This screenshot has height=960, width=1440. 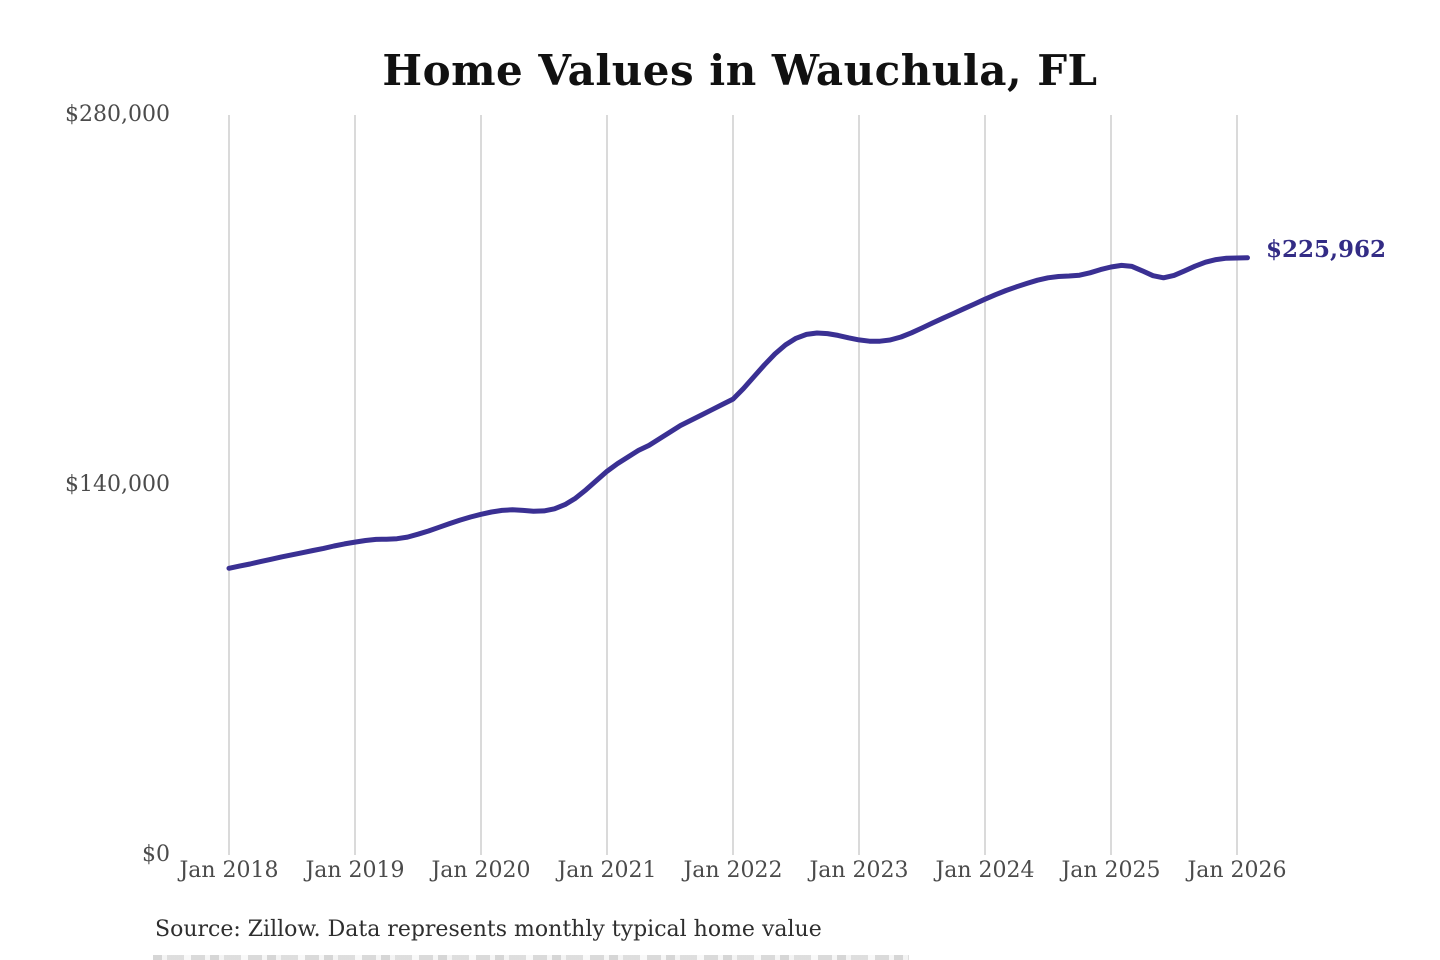 I want to click on cropped-text-strip, so click(x=531, y=957).